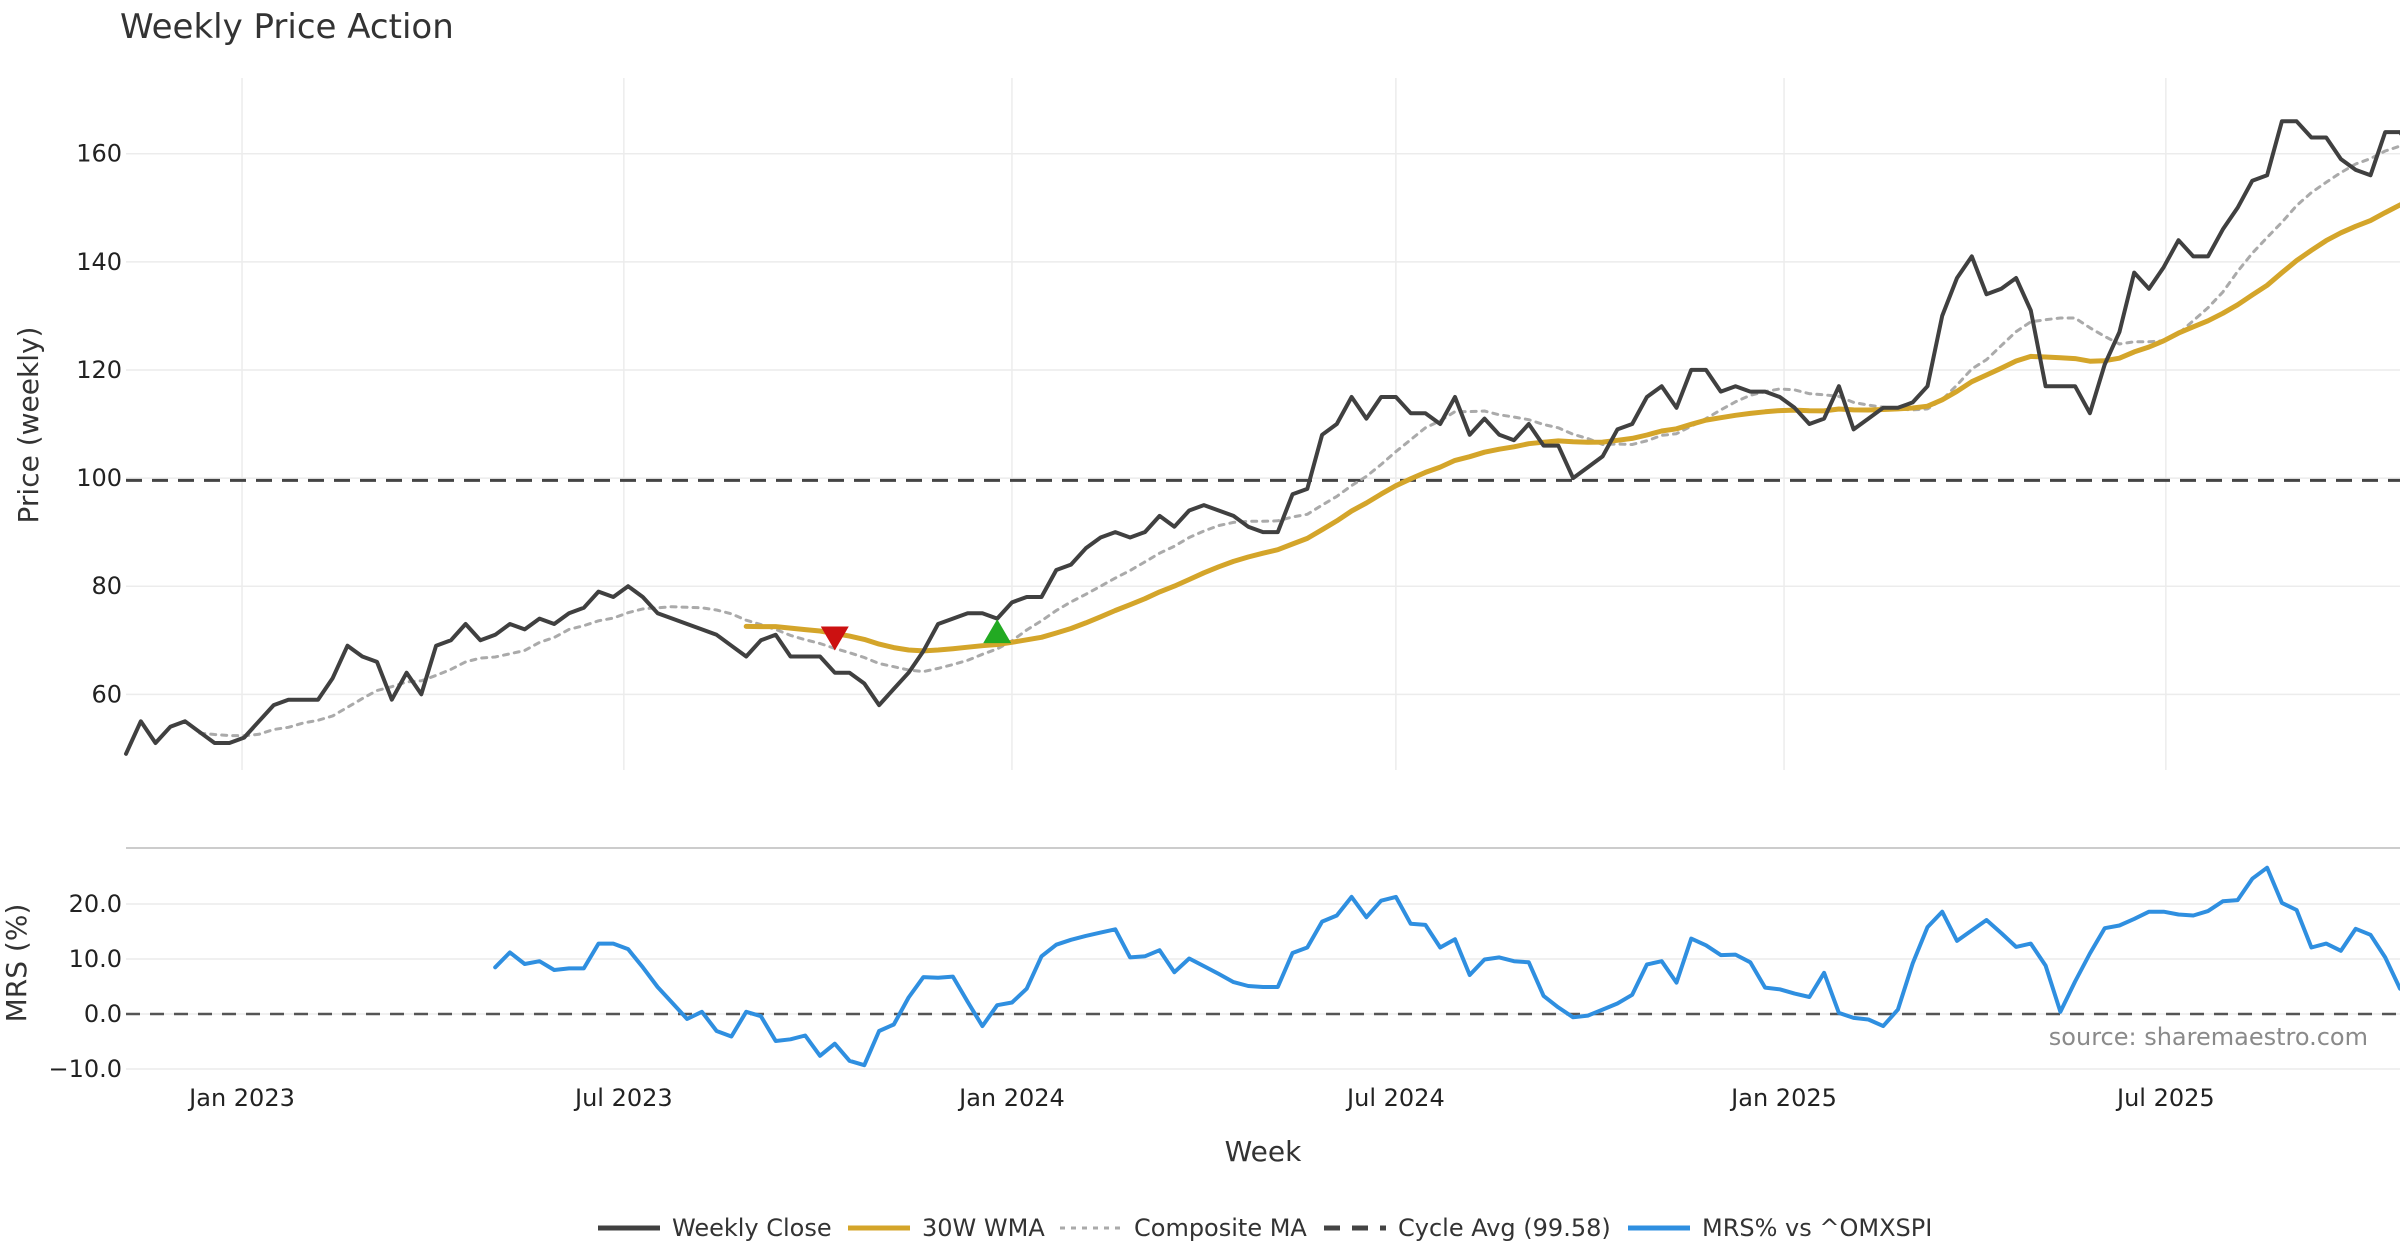 The width and height of the screenshot is (2400, 1260). Describe the element at coordinates (983, 1228) in the screenshot. I see `legend-label: 30W WMA` at that location.